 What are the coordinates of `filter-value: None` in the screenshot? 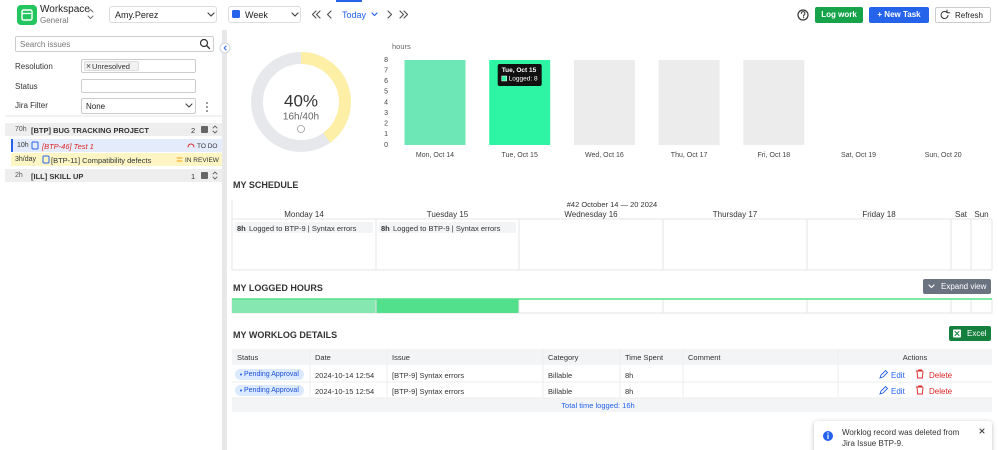 It's located at (96, 106).